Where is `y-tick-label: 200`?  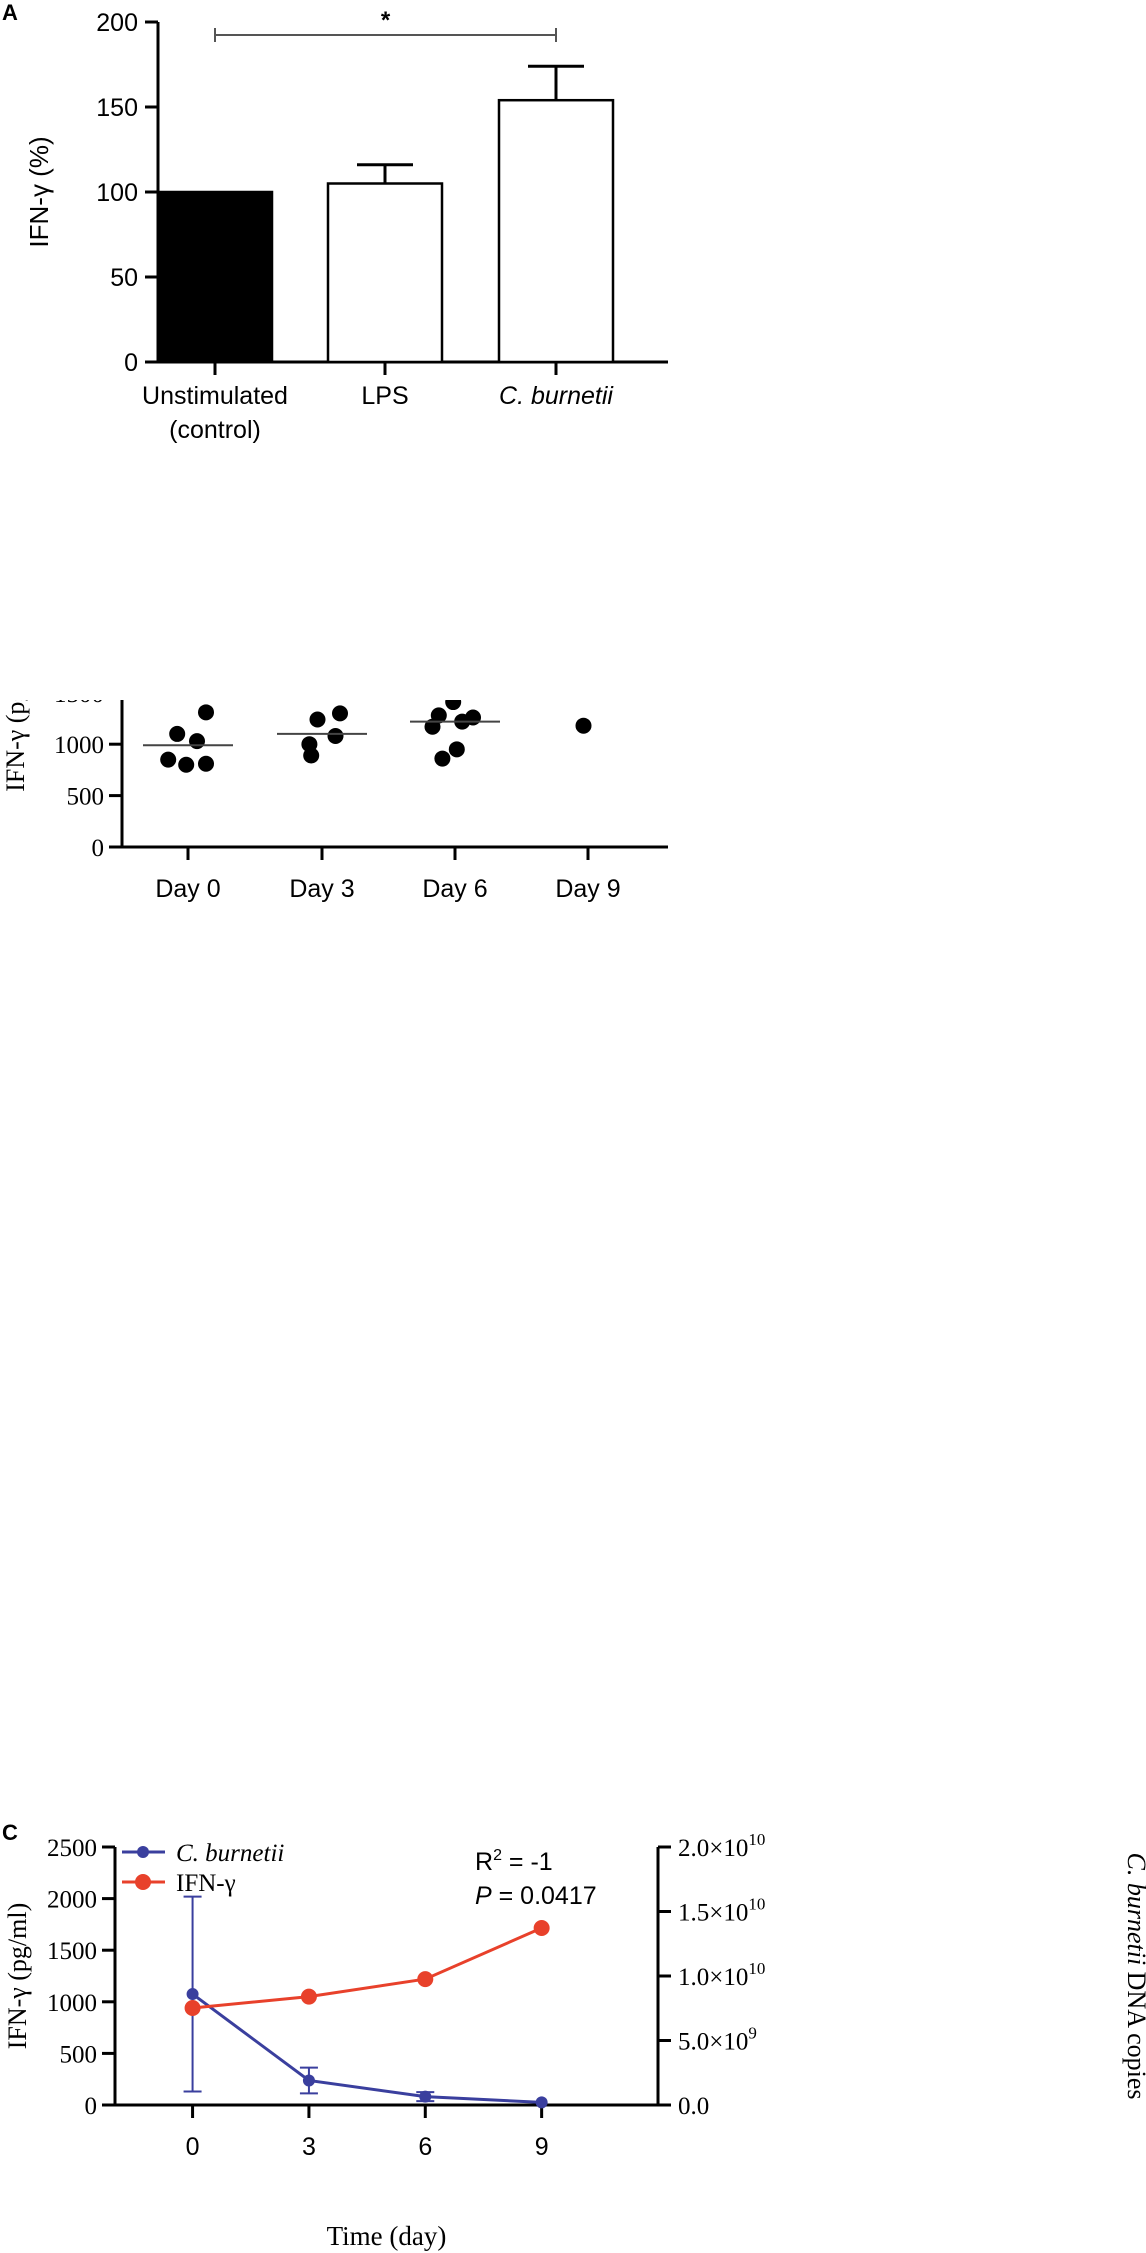 y-tick-label: 200 is located at coordinates (117, 23).